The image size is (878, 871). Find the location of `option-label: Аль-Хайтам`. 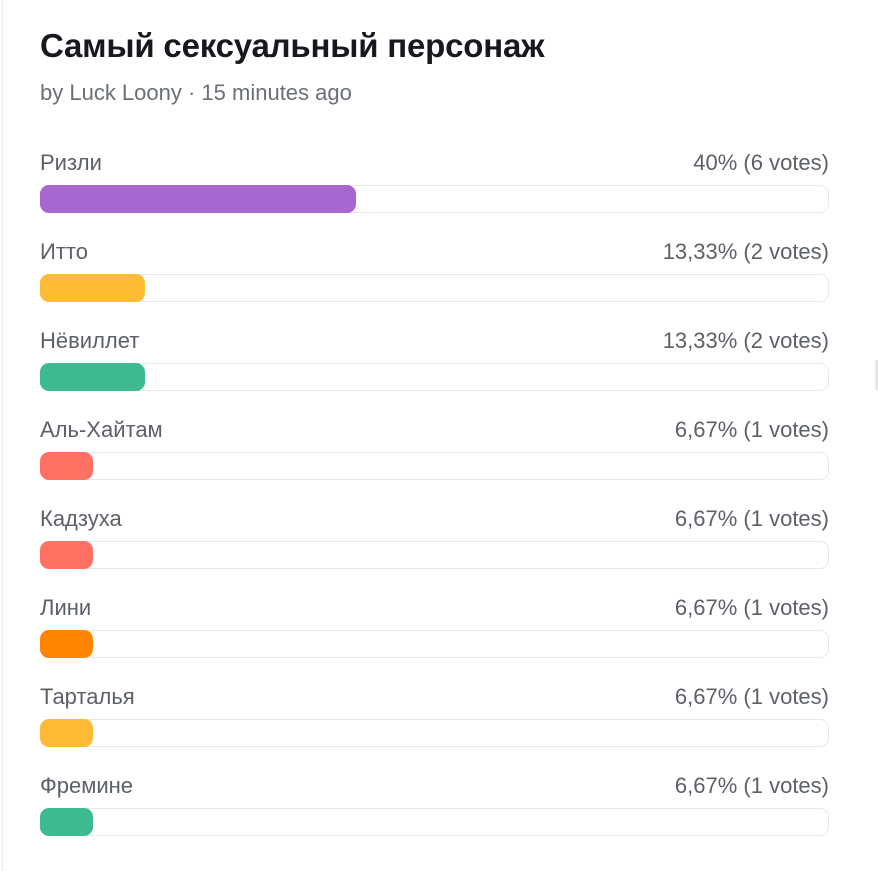

option-label: Аль-Хайтам is located at coordinates (101, 429).